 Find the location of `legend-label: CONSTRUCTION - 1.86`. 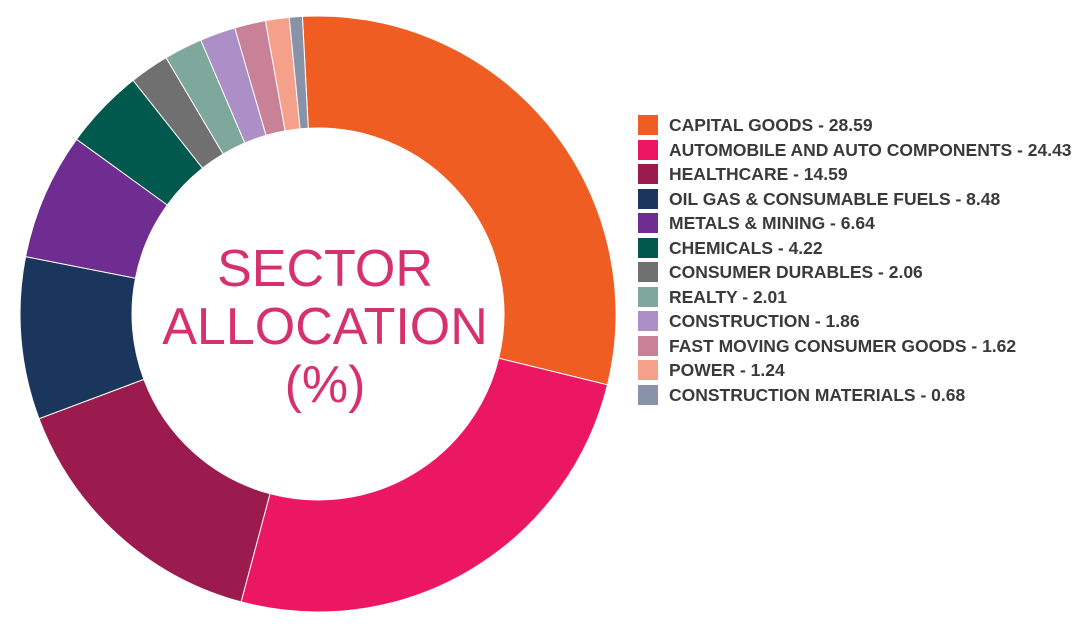

legend-label: CONSTRUCTION - 1.86 is located at coordinates (764, 321).